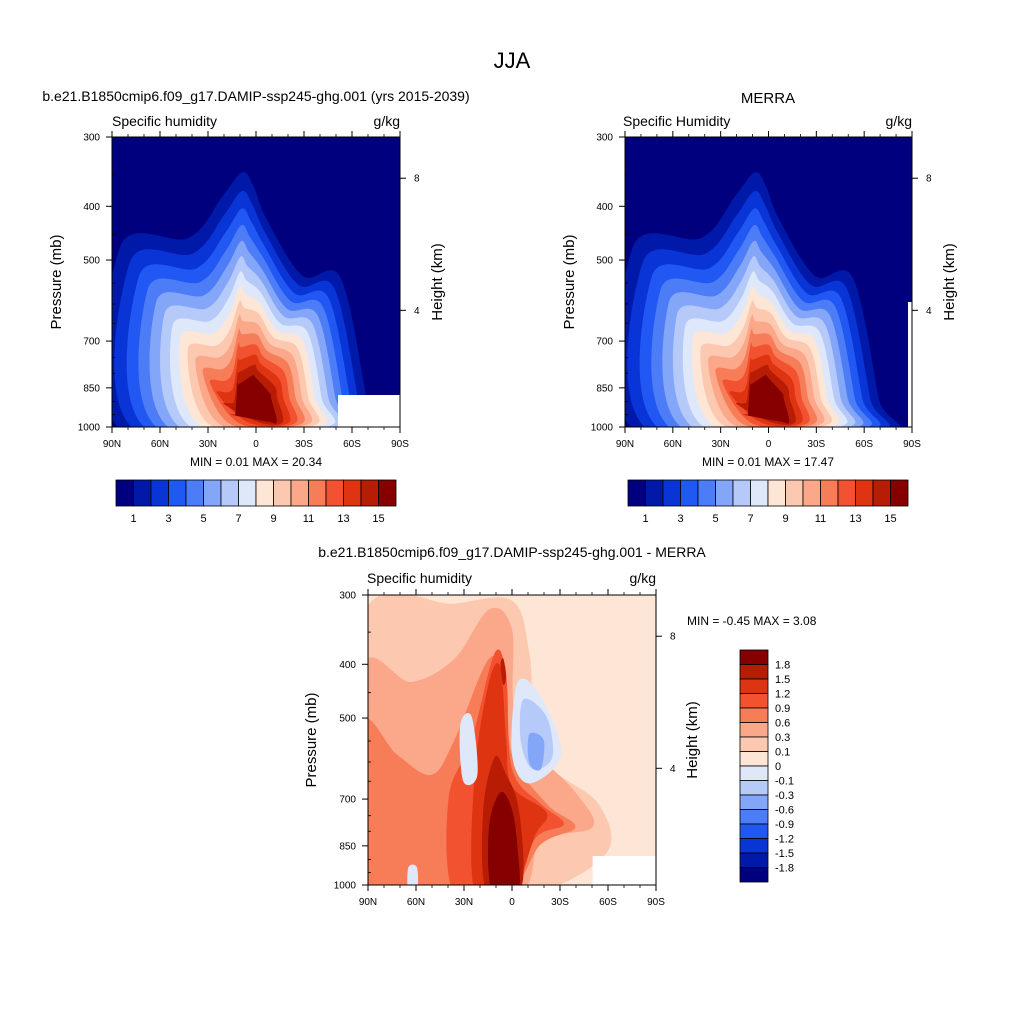 The image size is (1024, 1024). Describe the element at coordinates (512, 740) in the screenshot. I see `panel-diff-plot` at that location.